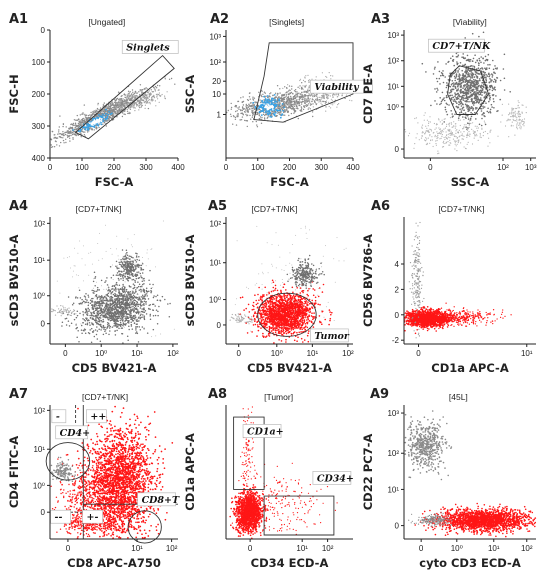 The image size is (553, 574). Describe the element at coordinates (216, 94) in the screenshot. I see `y-tick-label: 10` at that location.